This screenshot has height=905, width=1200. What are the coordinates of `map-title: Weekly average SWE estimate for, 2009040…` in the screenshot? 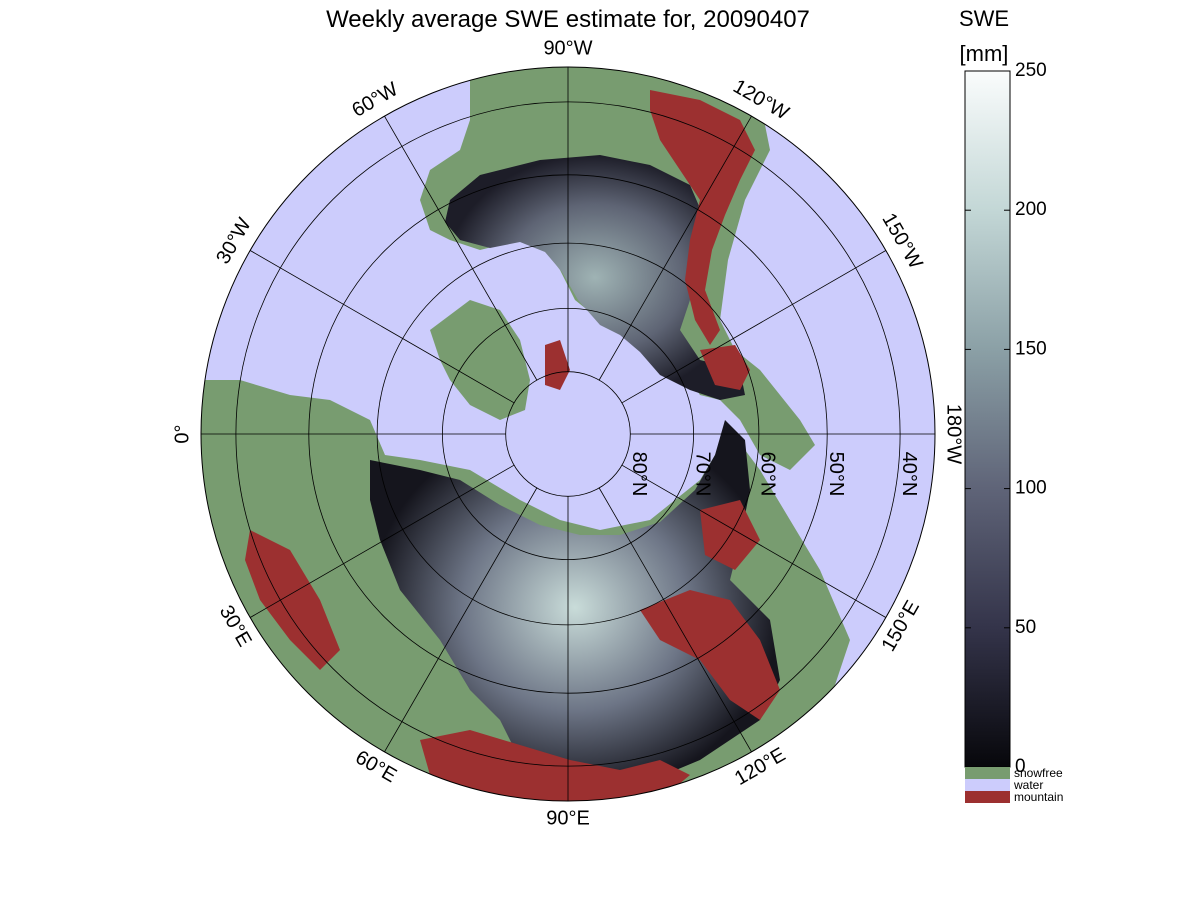 It's located at (568, 19).